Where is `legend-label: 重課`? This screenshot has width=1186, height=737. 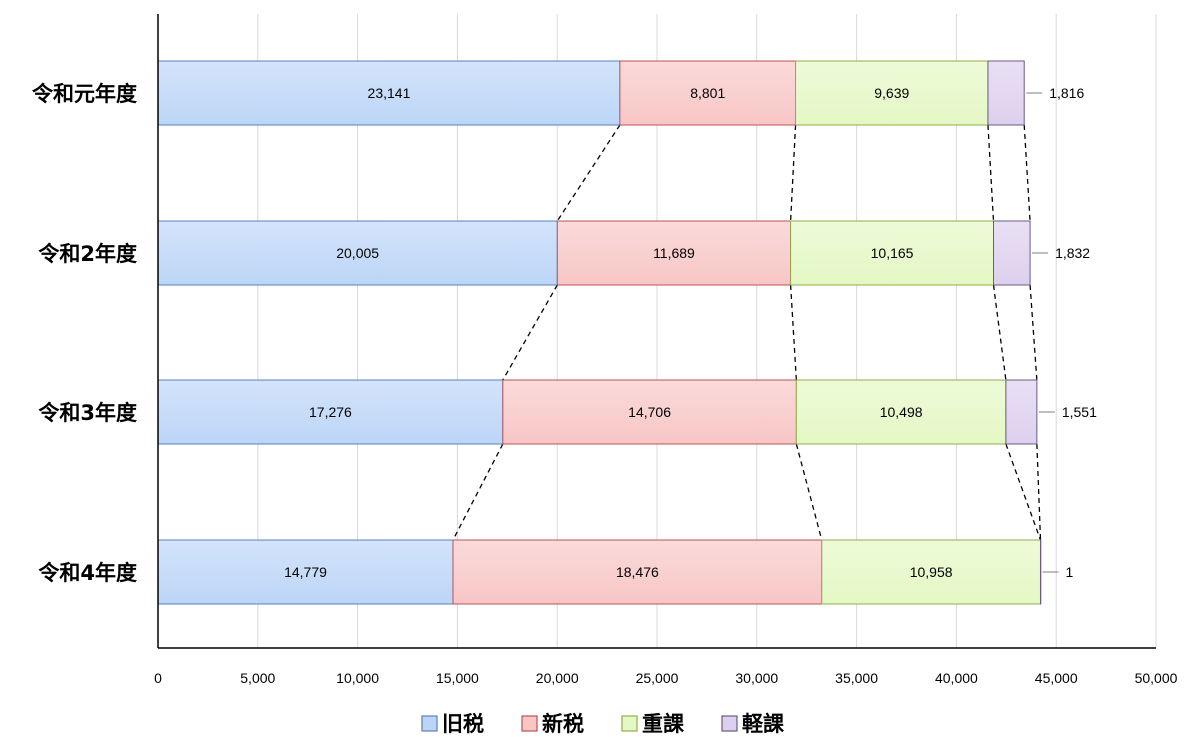
legend-label: 重課 is located at coordinates (663, 724).